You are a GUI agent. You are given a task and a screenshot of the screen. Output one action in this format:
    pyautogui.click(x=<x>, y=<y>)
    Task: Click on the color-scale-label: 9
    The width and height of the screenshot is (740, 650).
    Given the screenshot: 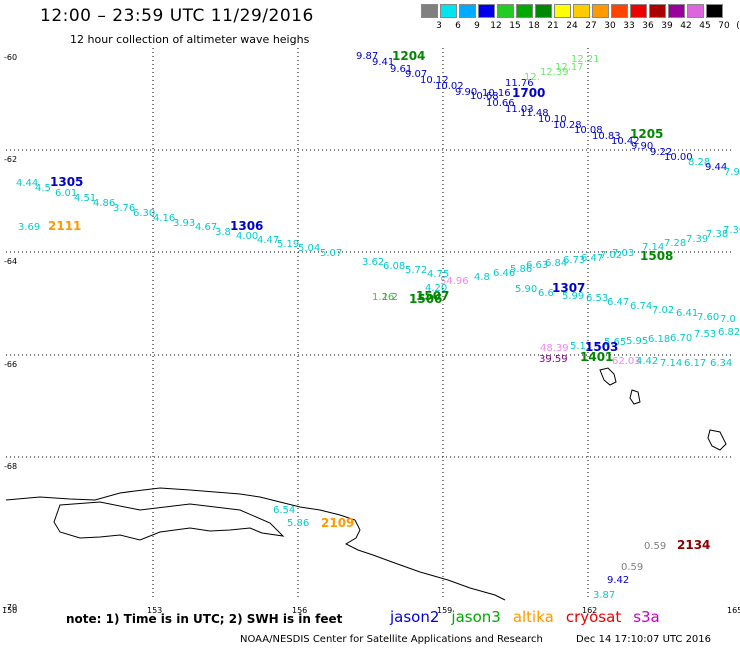 What is the action you would take?
    pyautogui.click(x=477, y=26)
    